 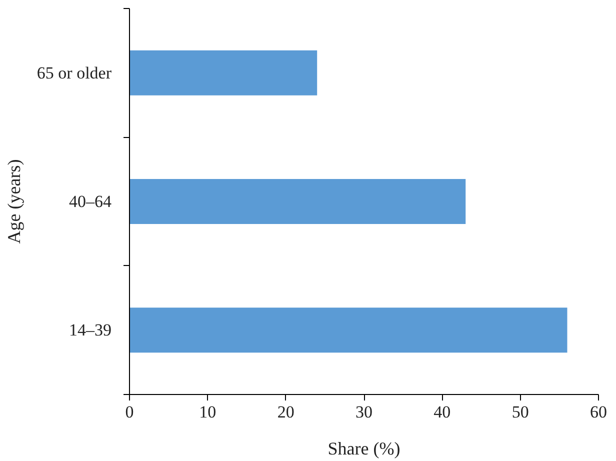 I want to click on y-tick-label: 14–39, so click(x=90, y=330).